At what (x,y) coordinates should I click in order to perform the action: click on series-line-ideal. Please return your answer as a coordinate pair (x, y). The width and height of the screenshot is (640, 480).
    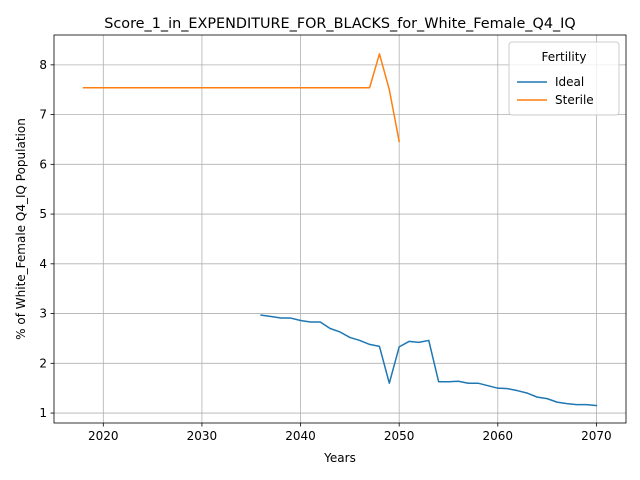
    Looking at the image, I should click on (429, 360).